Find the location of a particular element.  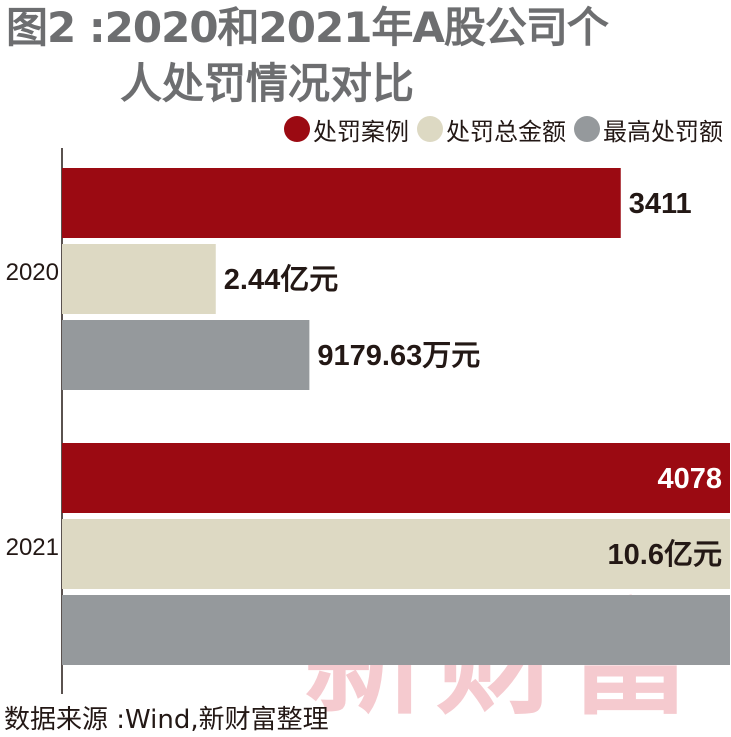

bar-cases-2020 is located at coordinates (341, 203).